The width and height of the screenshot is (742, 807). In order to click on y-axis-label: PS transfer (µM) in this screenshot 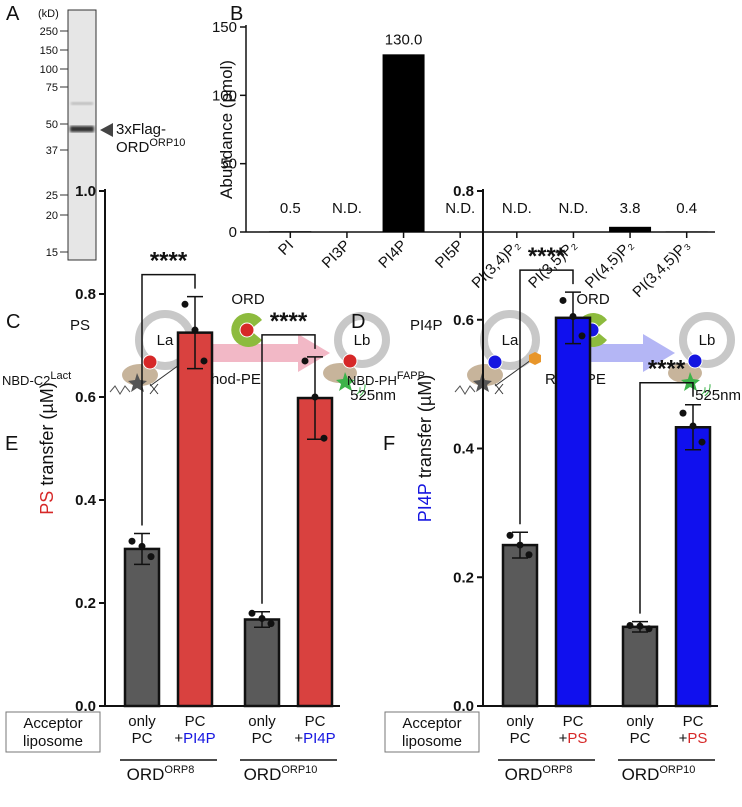, I will do `click(47, 448)`.